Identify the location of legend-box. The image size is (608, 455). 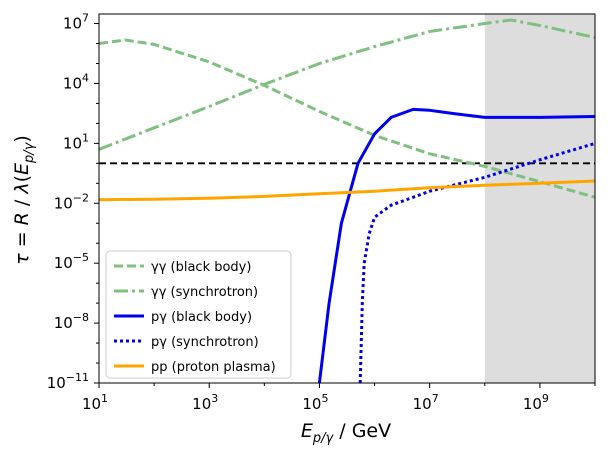
(198, 314).